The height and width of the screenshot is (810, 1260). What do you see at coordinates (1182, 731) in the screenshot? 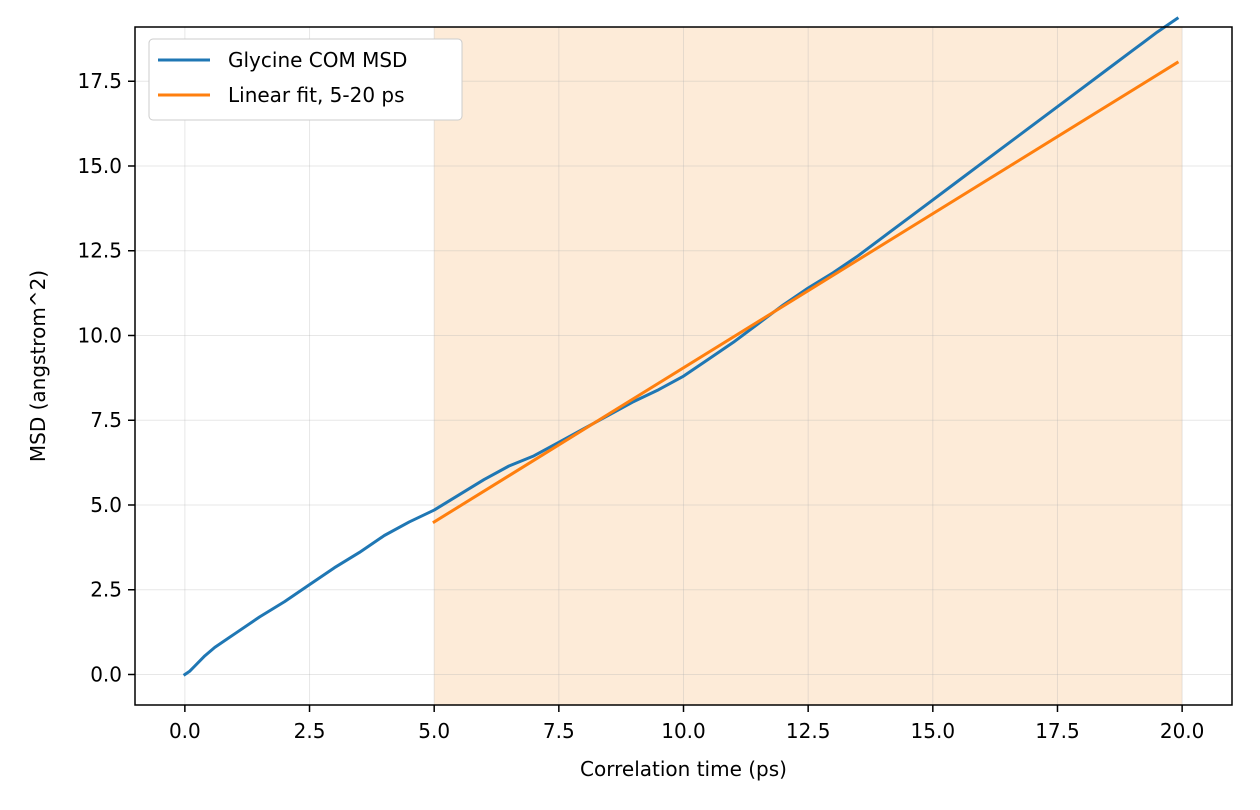
I see `x-tick-label: 20.0` at bounding box center [1182, 731].